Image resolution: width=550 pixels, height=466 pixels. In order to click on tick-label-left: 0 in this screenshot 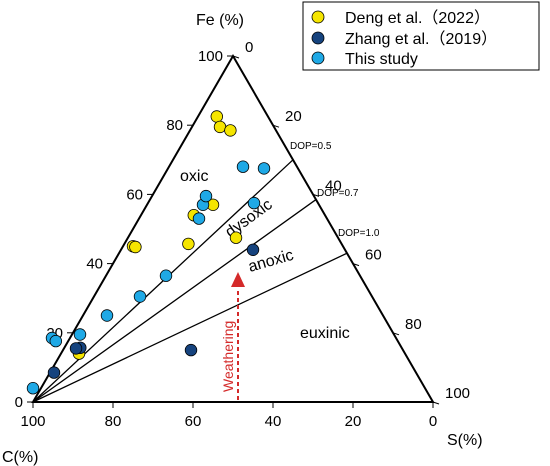, I will do `click(19, 402)`.